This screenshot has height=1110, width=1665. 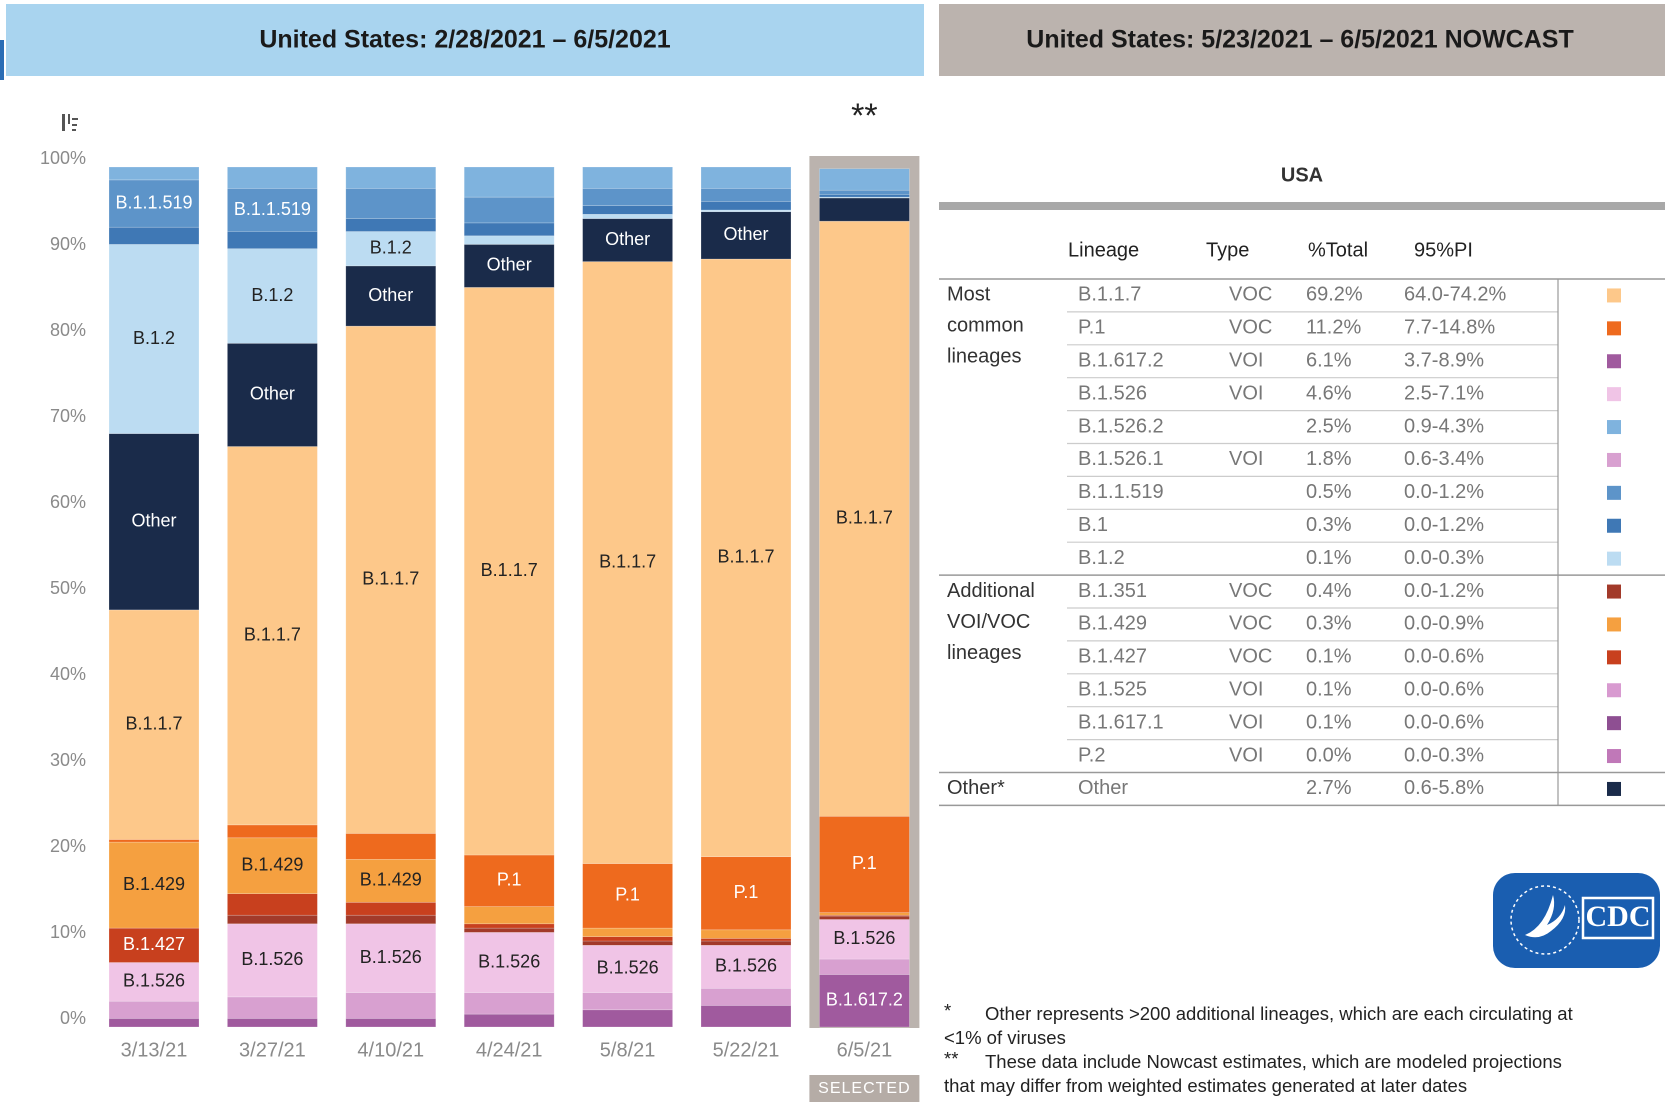 I want to click on total: 6.1%, so click(x=1329, y=361).